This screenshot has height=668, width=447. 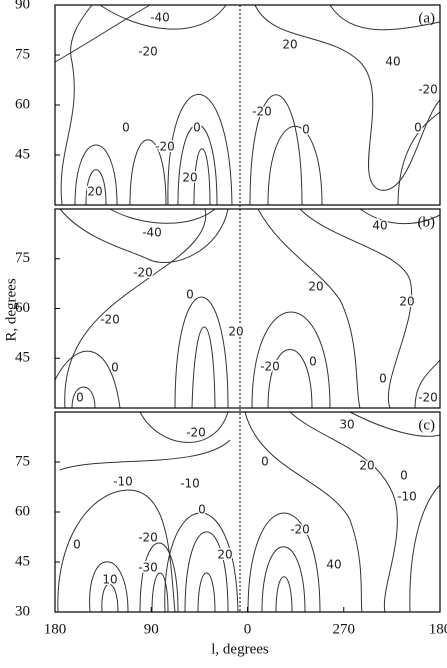 What do you see at coordinates (109, 580) in the screenshot?
I see `contour-label: 10` at bounding box center [109, 580].